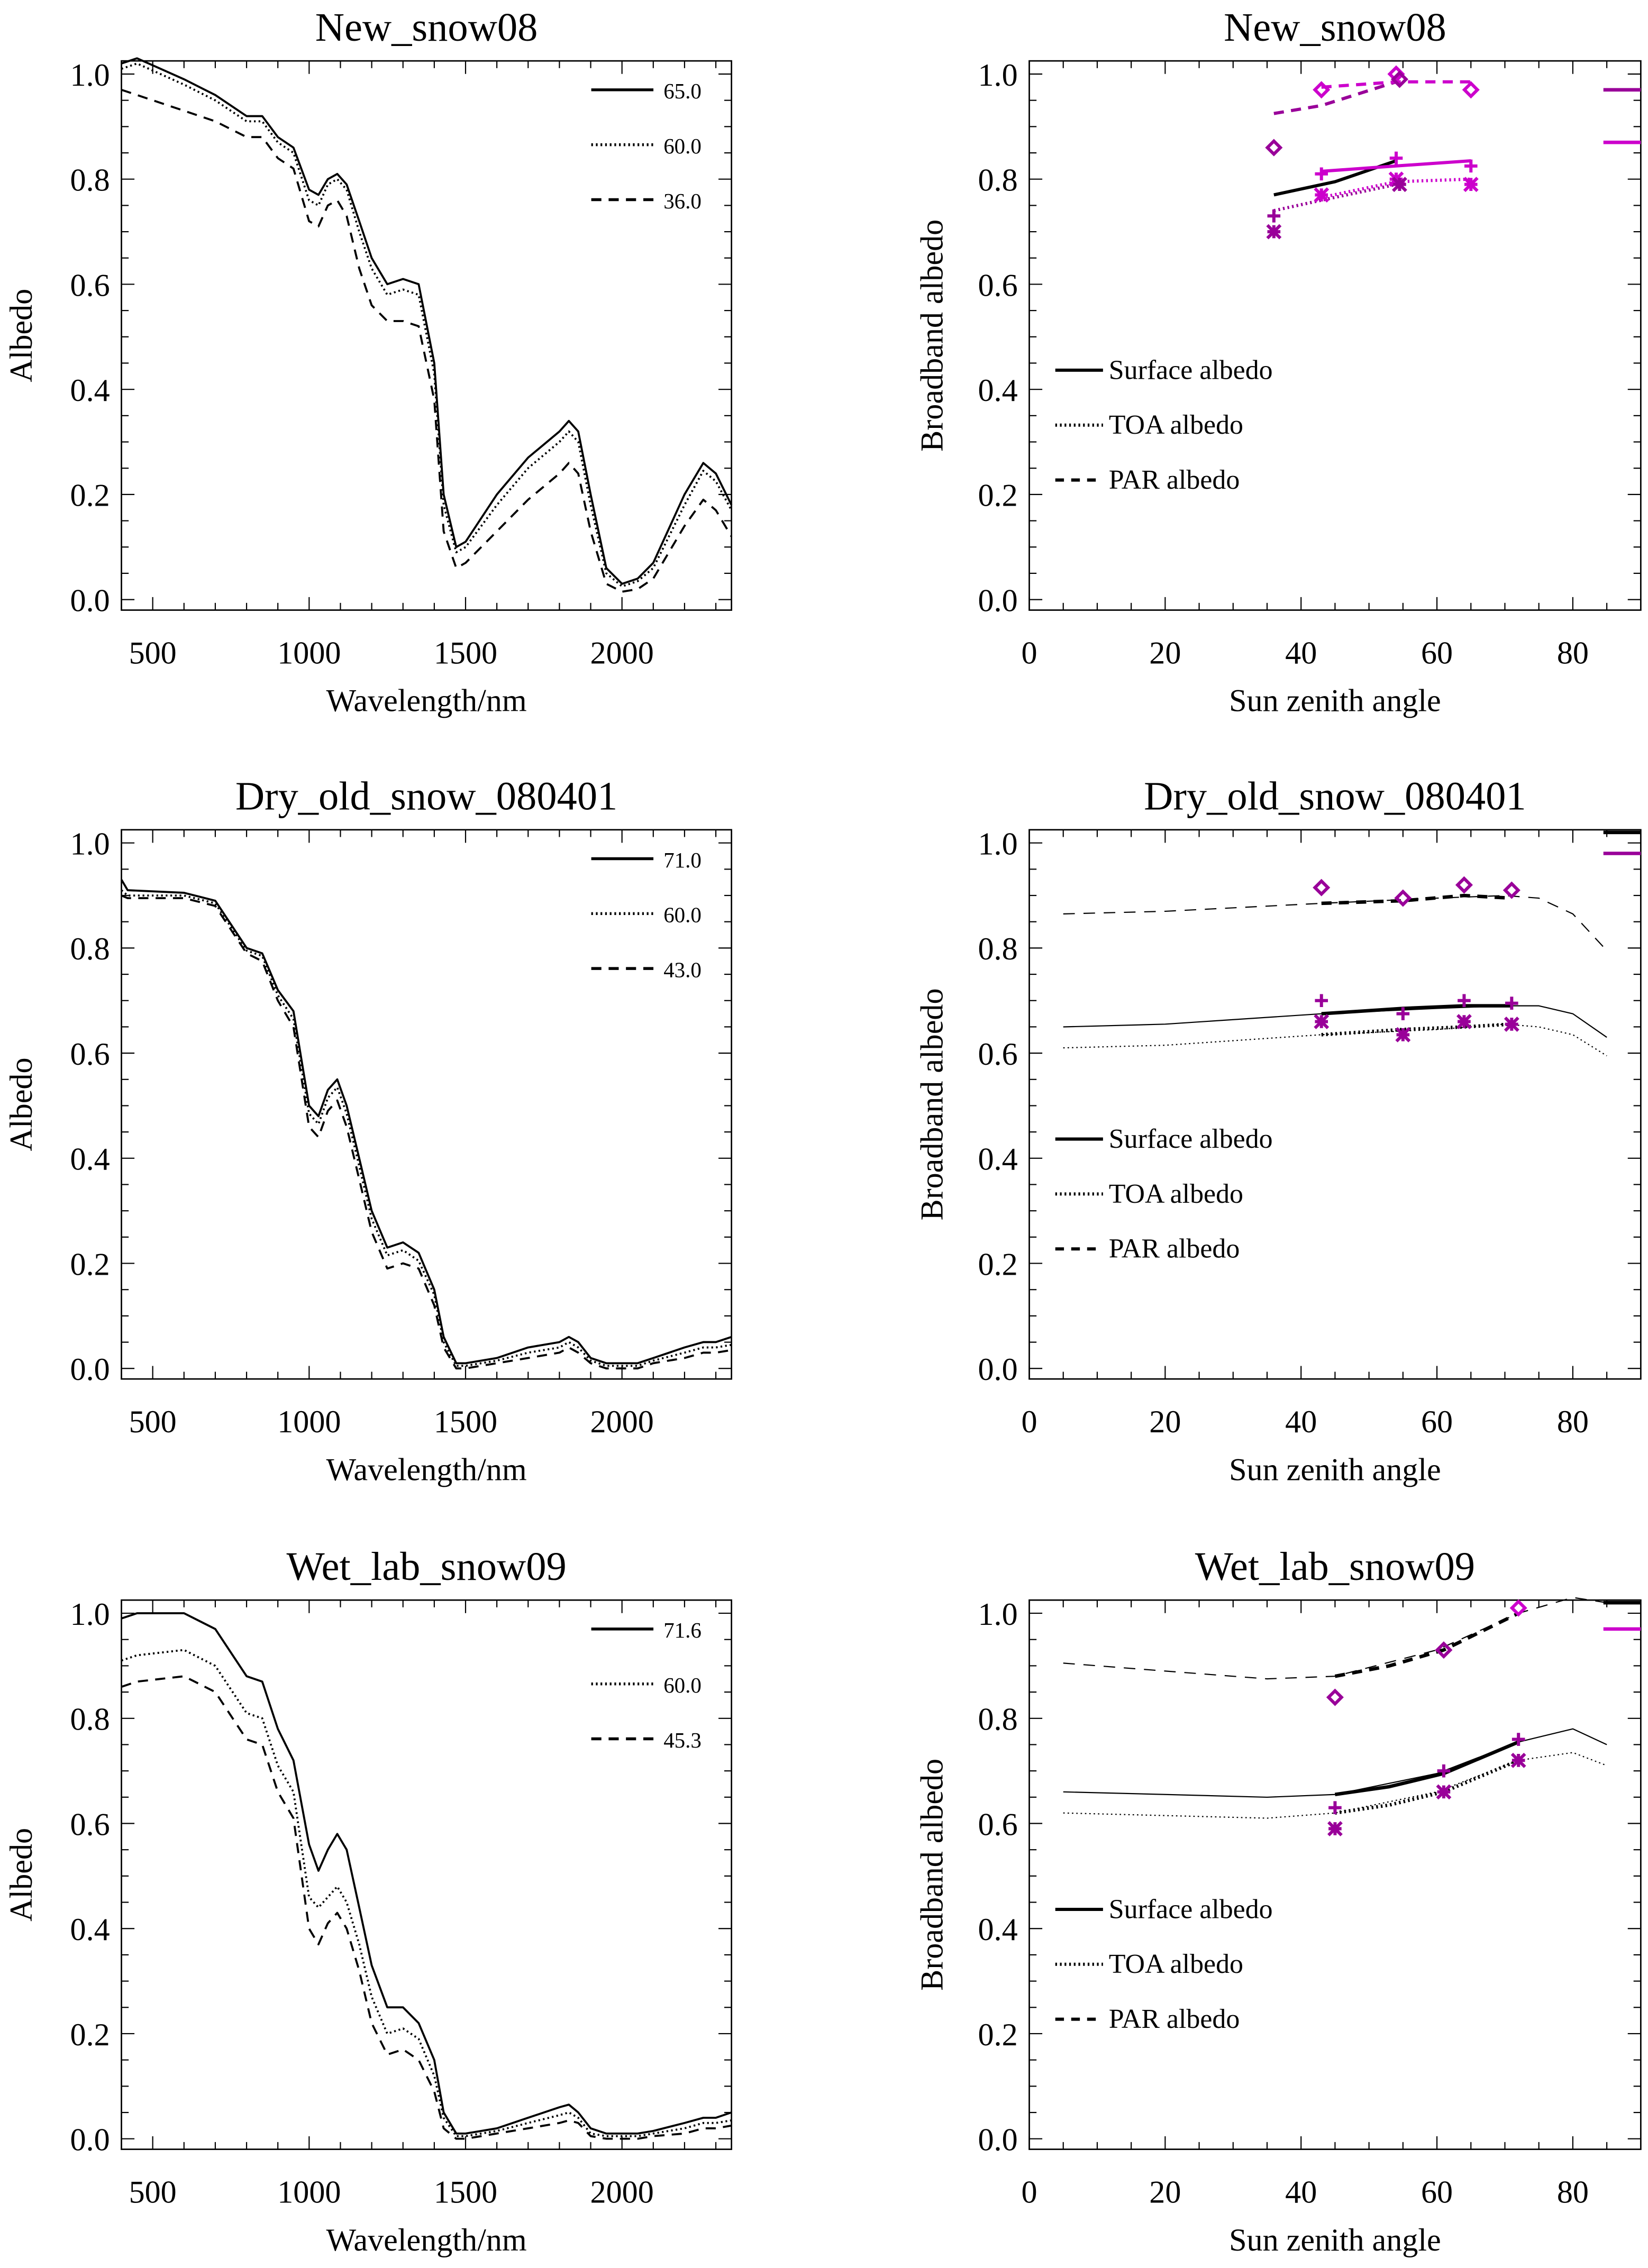  Describe the element at coordinates (90, 2140) in the screenshot. I see `y-tick-label: 0.0` at that location.